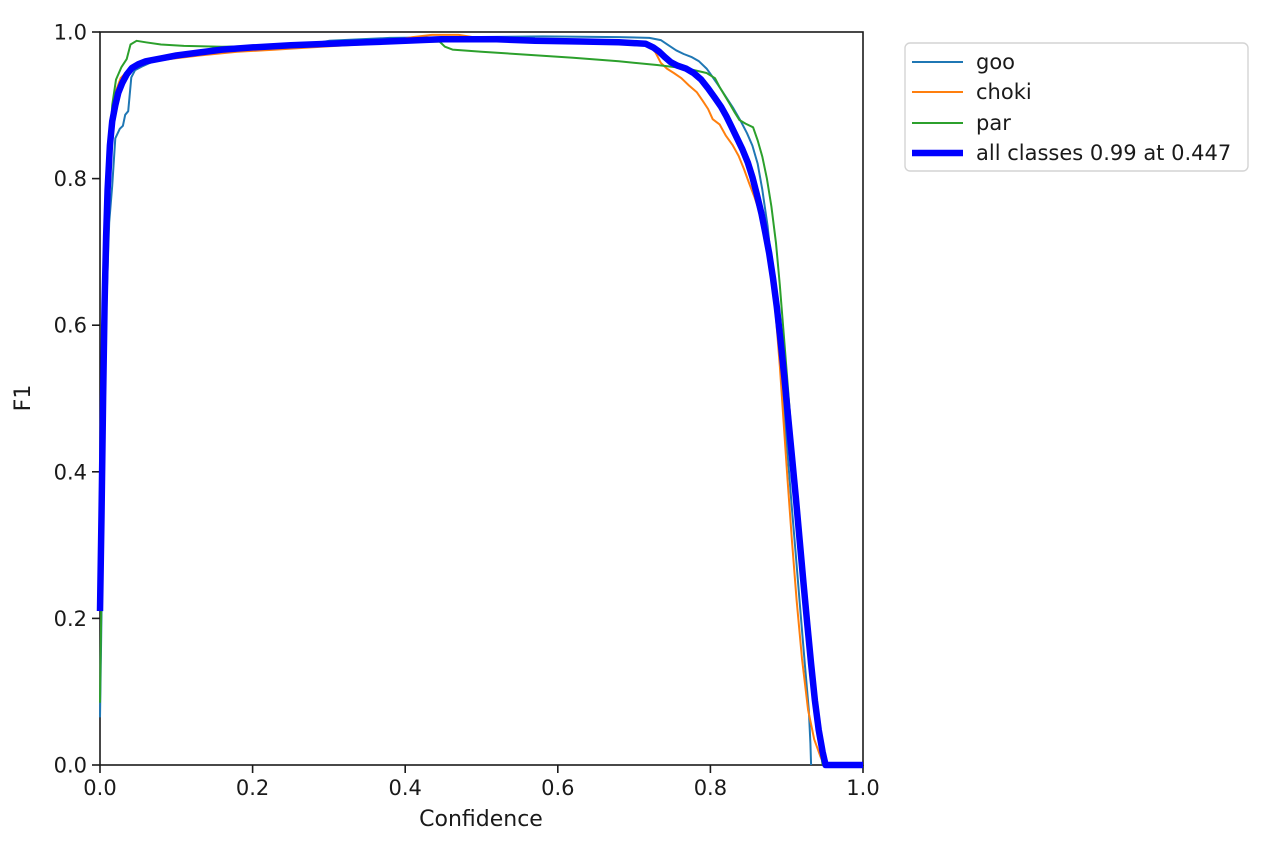 This screenshot has width=1280, height=853. Describe the element at coordinates (710, 788) in the screenshot. I see `x-tick-label: 0.8` at that location.